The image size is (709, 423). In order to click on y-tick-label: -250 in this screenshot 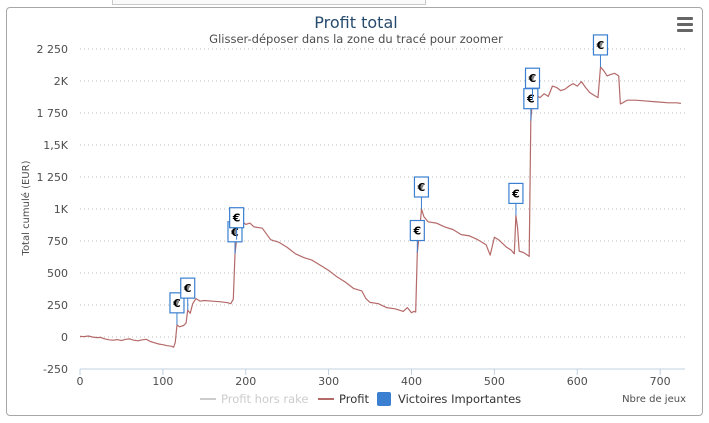, I will do `click(55, 369)`.